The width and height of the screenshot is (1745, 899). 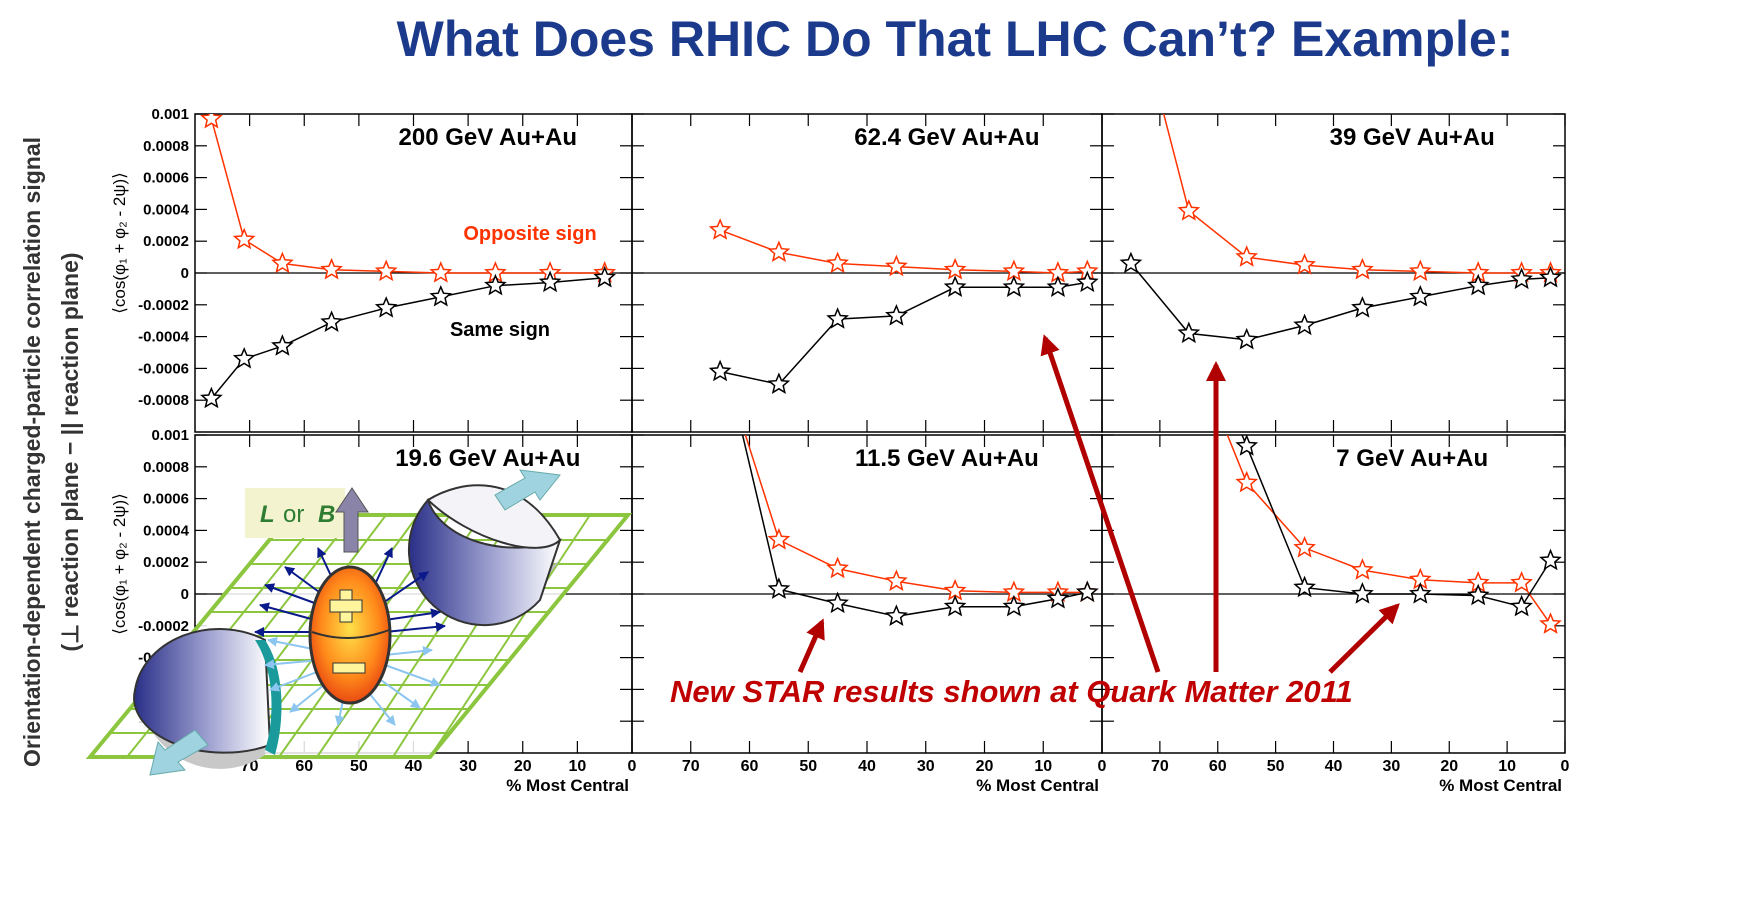 I want to click on note-arrows, so click(x=1098, y=504).